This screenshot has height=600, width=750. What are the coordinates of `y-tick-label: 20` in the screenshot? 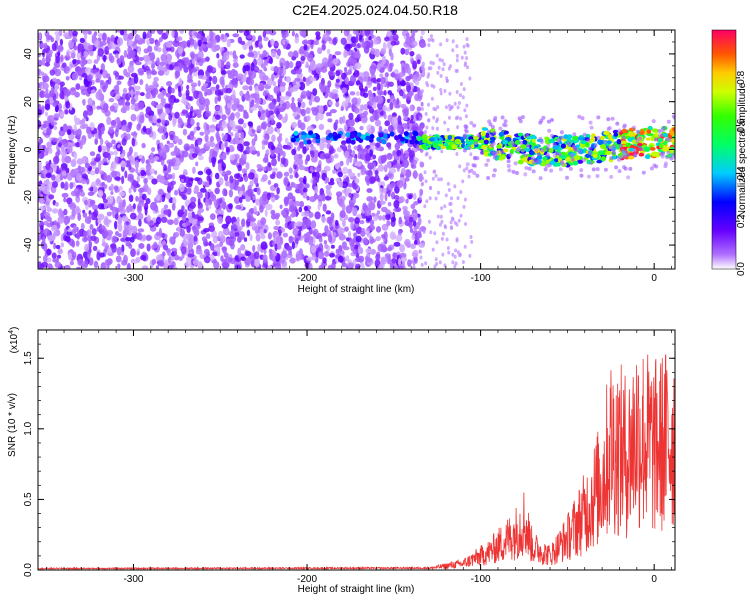 It's located at (28, 102).